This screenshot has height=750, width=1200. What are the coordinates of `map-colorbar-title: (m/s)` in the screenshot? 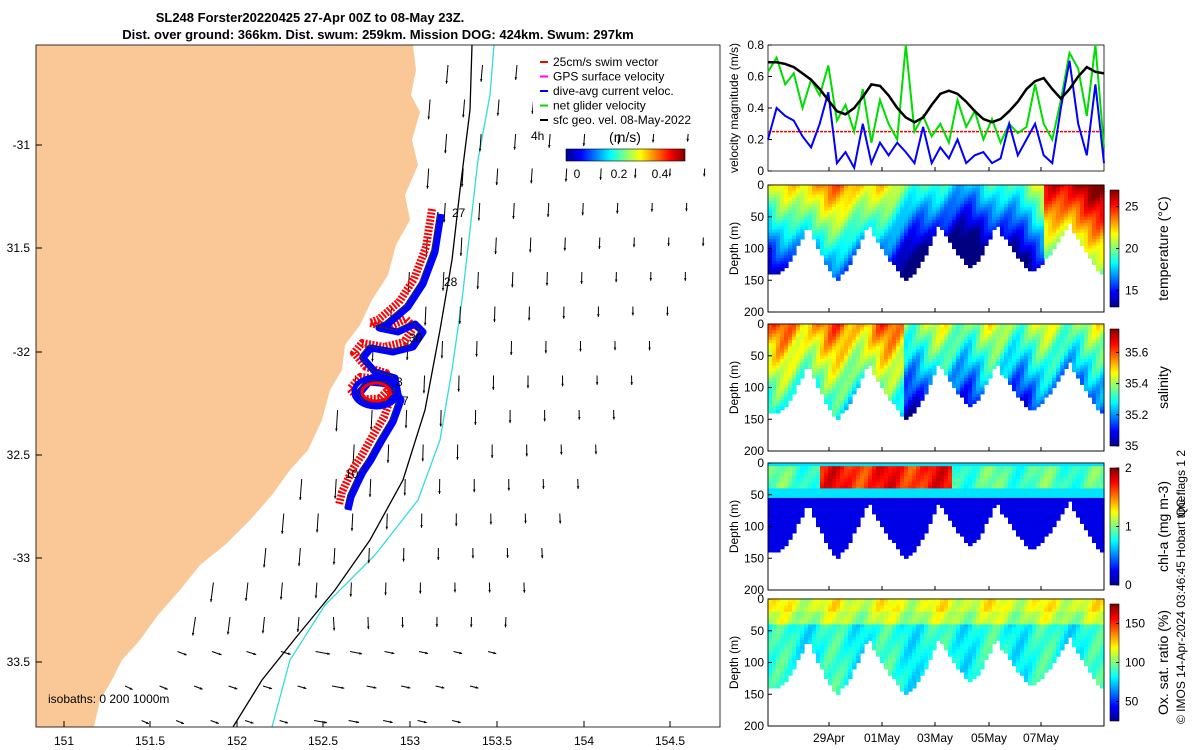 It's located at (625, 137).